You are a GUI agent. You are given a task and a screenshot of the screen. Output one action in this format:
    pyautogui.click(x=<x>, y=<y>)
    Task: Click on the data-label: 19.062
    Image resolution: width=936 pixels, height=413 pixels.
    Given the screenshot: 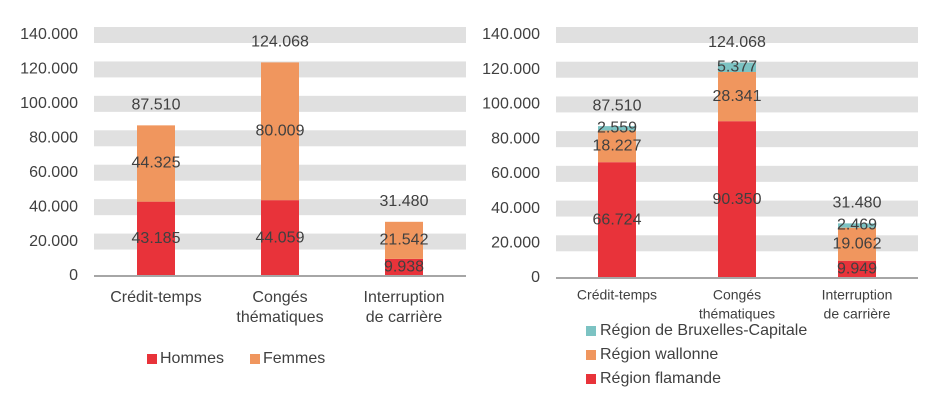 What is the action you would take?
    pyautogui.click(x=857, y=243)
    